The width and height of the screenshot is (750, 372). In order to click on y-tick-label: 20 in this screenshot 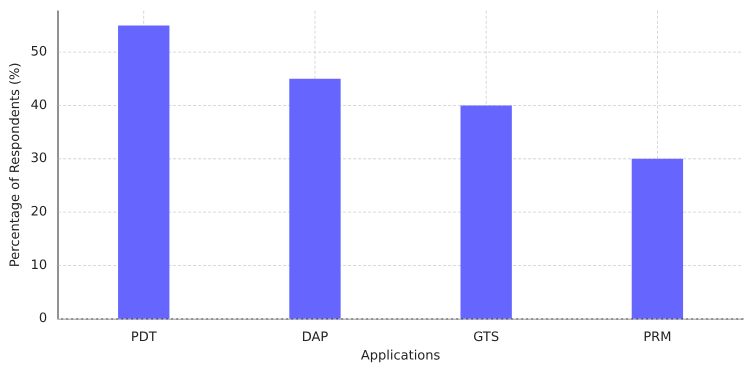, I will do `click(39, 212)`.